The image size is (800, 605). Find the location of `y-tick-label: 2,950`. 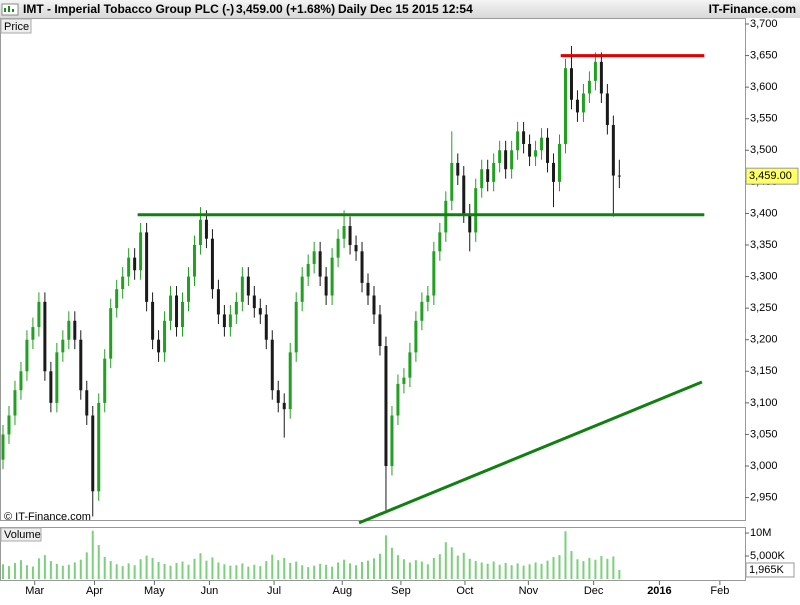

y-tick-label: 2,950 is located at coordinates (764, 497).